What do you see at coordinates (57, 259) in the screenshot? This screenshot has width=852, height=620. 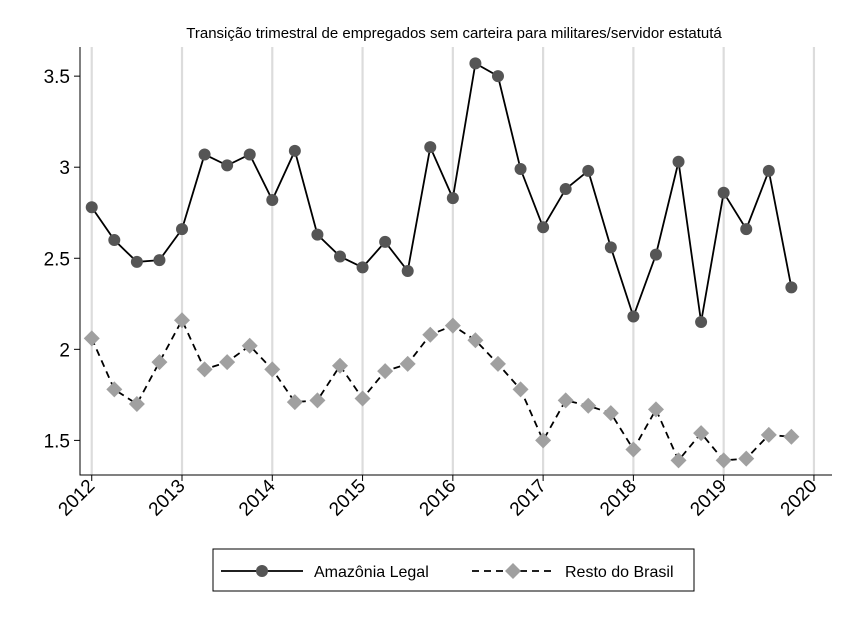 I see `y-tick-label: 2.5` at bounding box center [57, 259].